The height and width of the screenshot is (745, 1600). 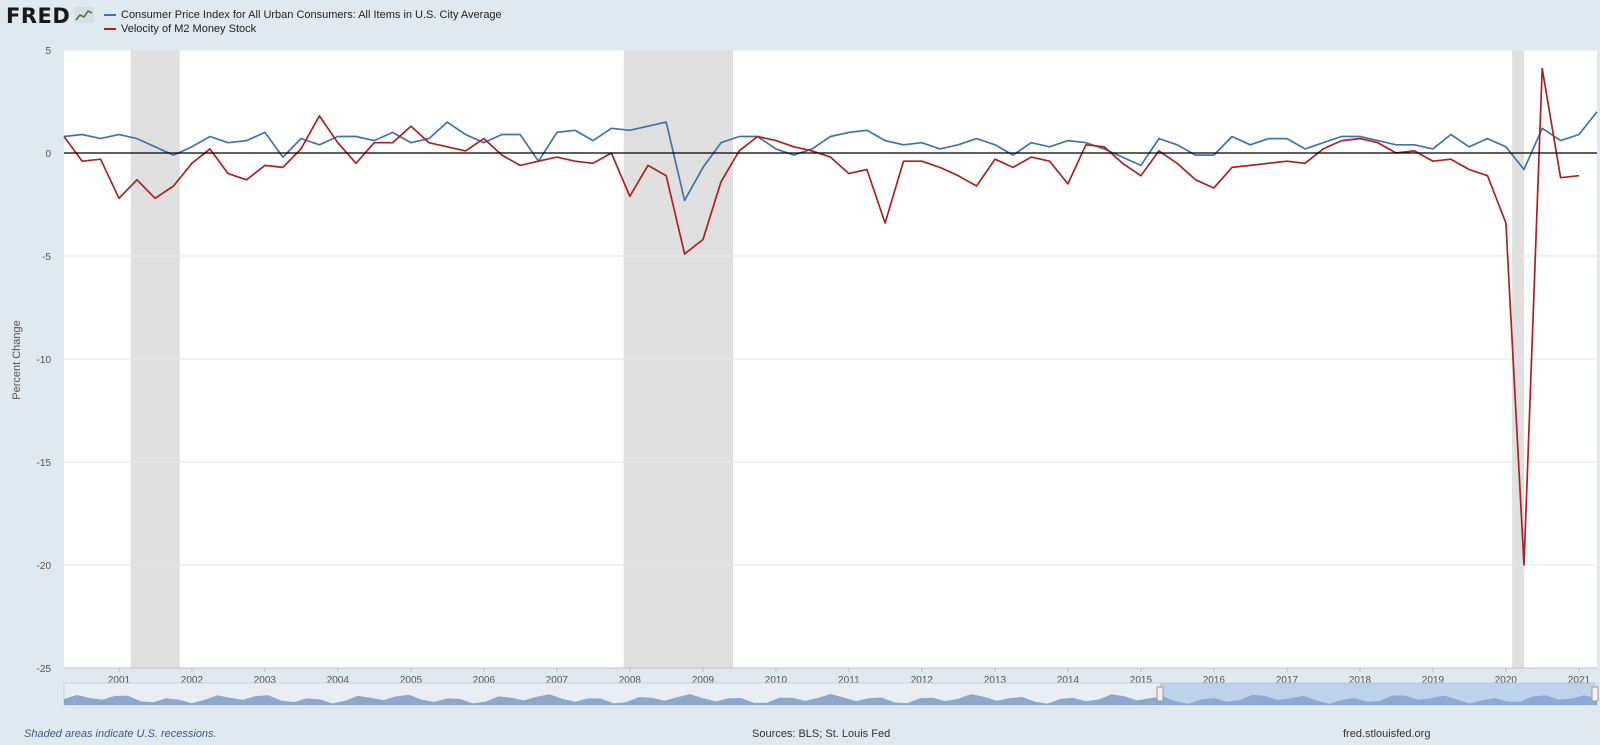 What do you see at coordinates (192, 680) in the screenshot?
I see `x-tick-label: 2002` at bounding box center [192, 680].